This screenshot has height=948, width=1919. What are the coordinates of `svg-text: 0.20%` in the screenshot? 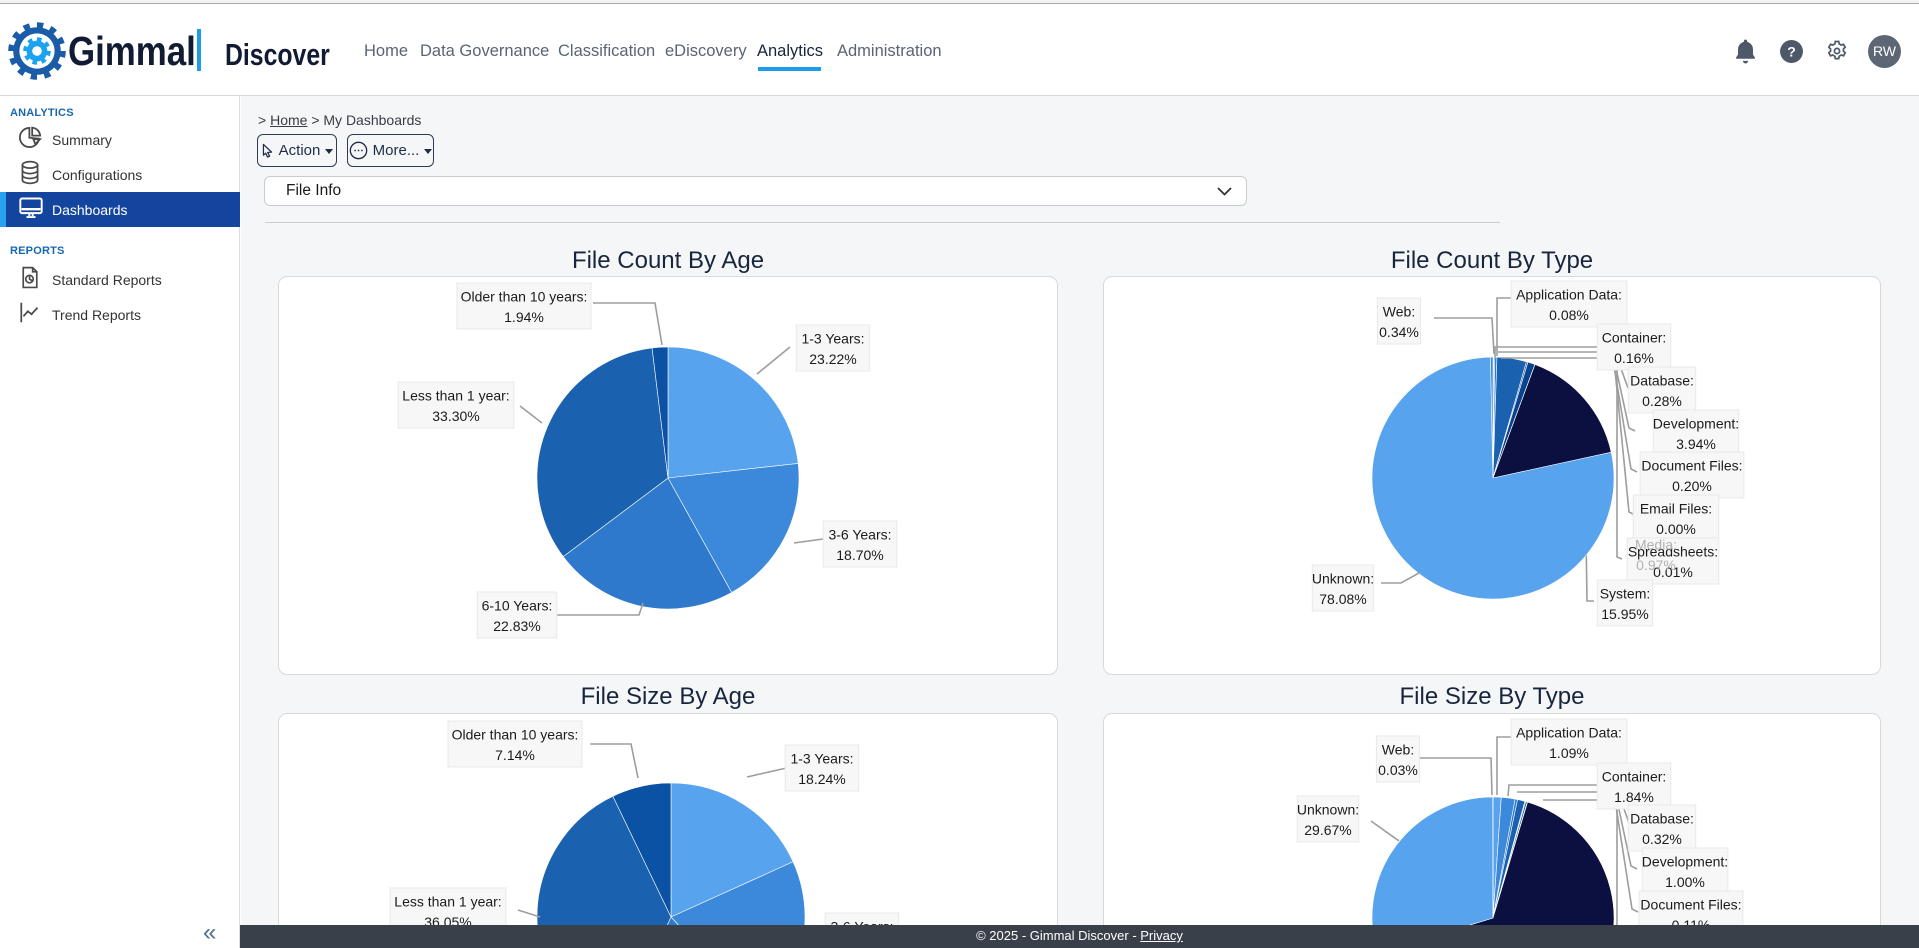 It's located at (1692, 486).